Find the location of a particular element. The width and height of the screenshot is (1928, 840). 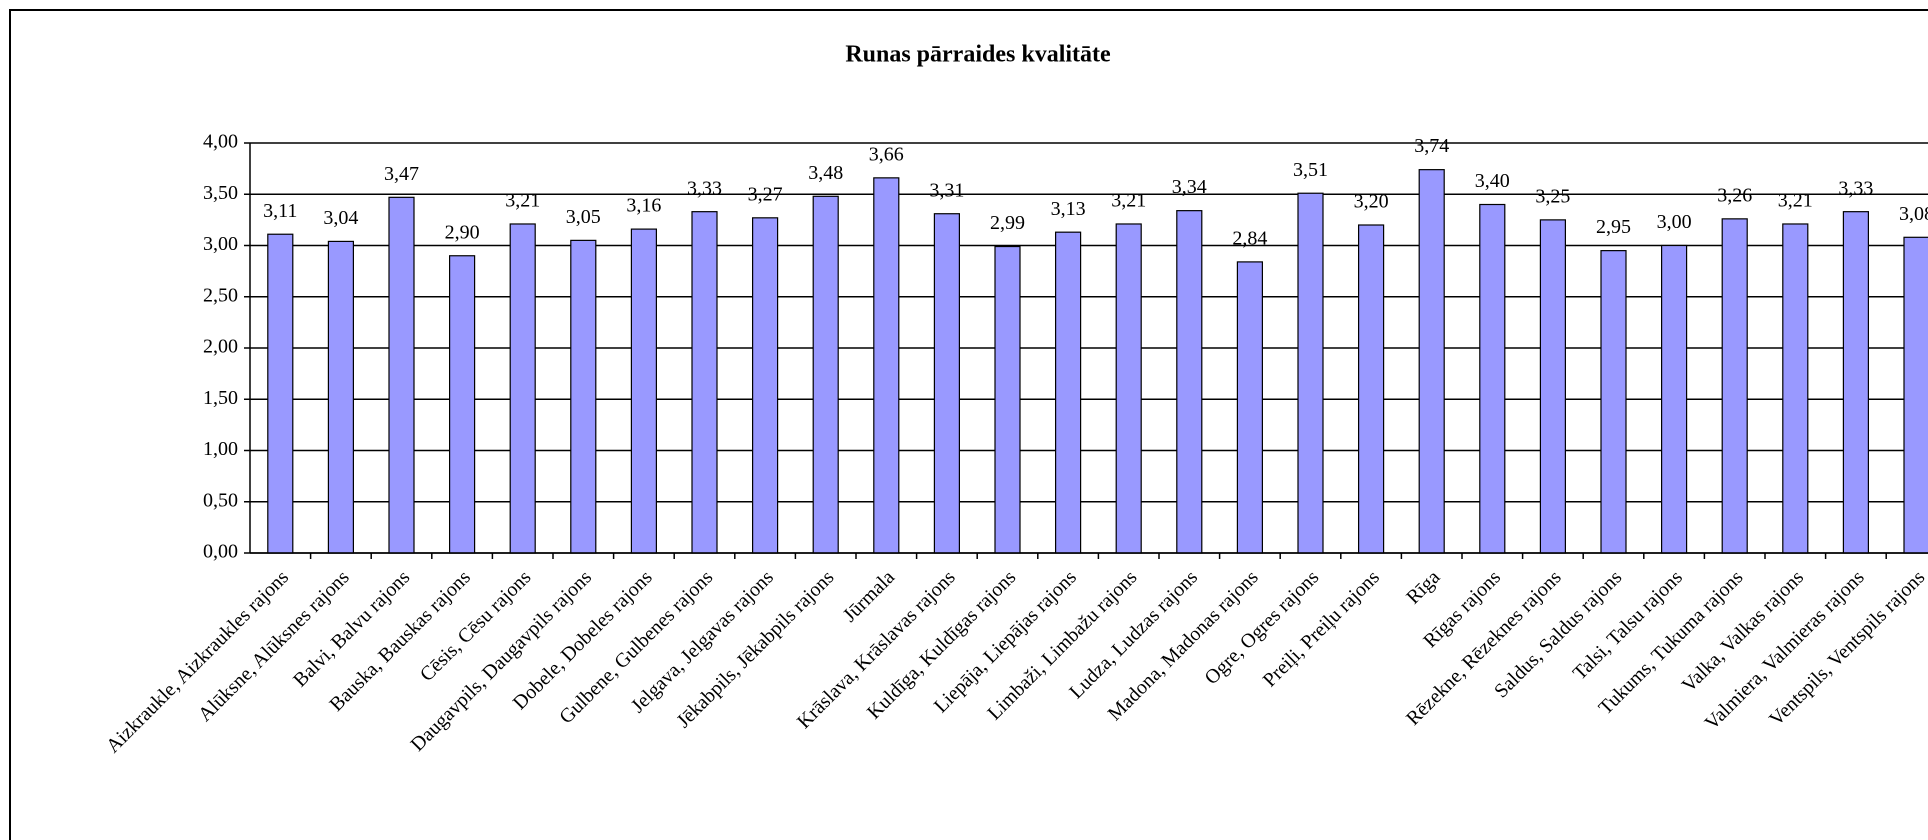

y-tick-label: 1,00 is located at coordinates (220, 449).